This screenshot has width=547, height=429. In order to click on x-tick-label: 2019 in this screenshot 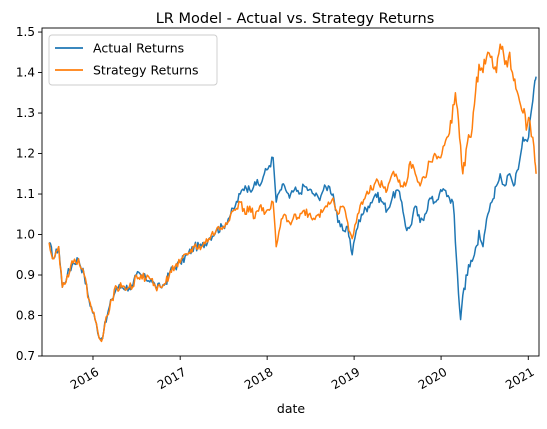, I will do `click(345, 378)`.